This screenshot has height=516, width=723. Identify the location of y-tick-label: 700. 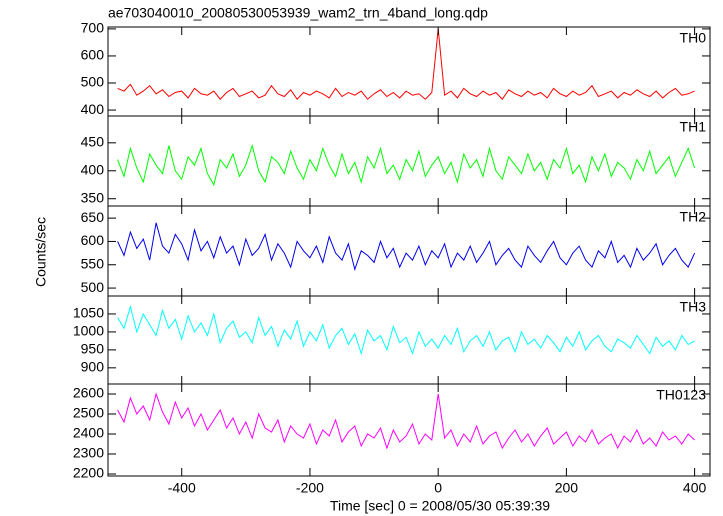
(93, 28).